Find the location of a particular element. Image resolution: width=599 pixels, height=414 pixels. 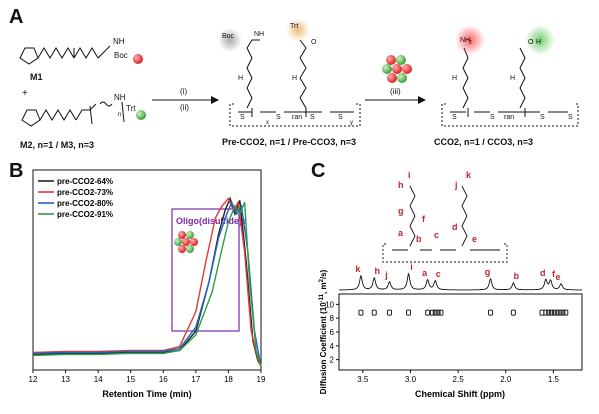

pre-sub-y: y is located at coordinates (351, 123).